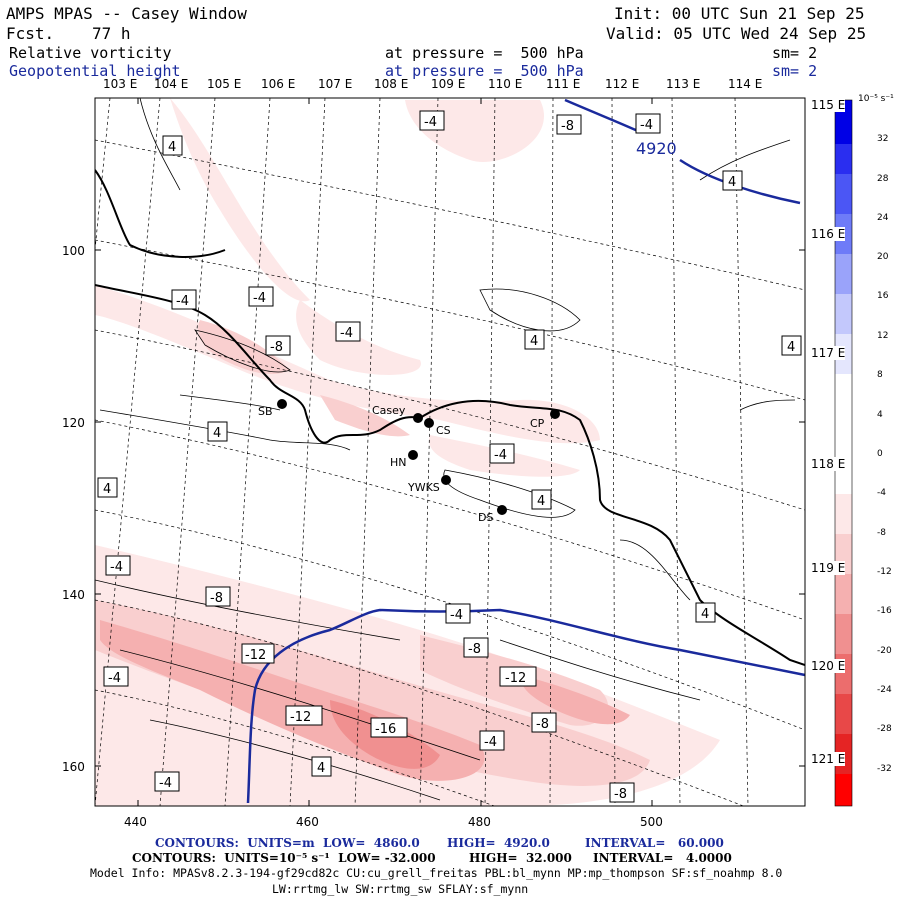 The width and height of the screenshot is (900, 900). What do you see at coordinates (884, 611) in the screenshot?
I see `colorbar-tick: -16` at bounding box center [884, 611].